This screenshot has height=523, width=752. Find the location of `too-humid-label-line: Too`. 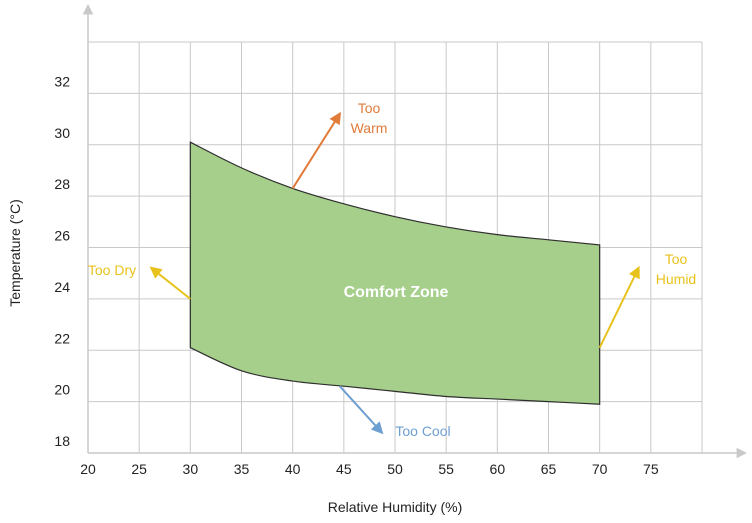

too-humid-label-line: Too is located at coordinates (676, 259).